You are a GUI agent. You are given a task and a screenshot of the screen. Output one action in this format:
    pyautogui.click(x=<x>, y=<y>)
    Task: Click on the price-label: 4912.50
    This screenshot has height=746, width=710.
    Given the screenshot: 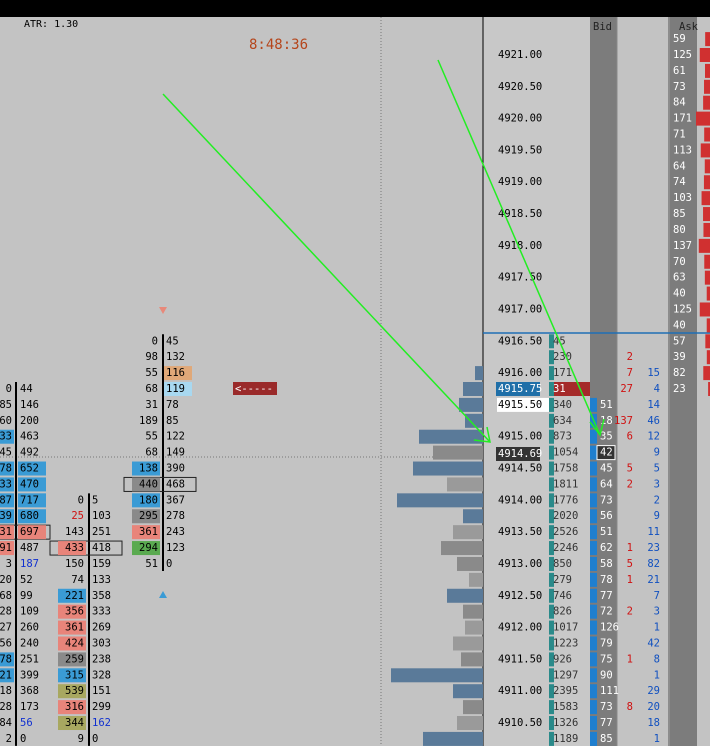 What is the action you would take?
    pyautogui.click(x=520, y=596)
    